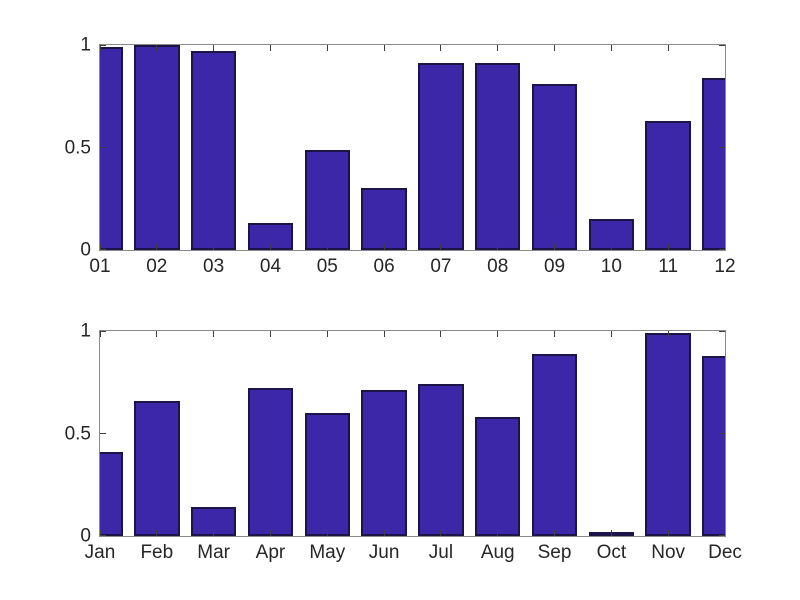 This screenshot has width=800, height=600. I want to click on top-x-axis-labels: 01 02 03 04 05 06 07 08 09 10 11 12, so click(412, 267).